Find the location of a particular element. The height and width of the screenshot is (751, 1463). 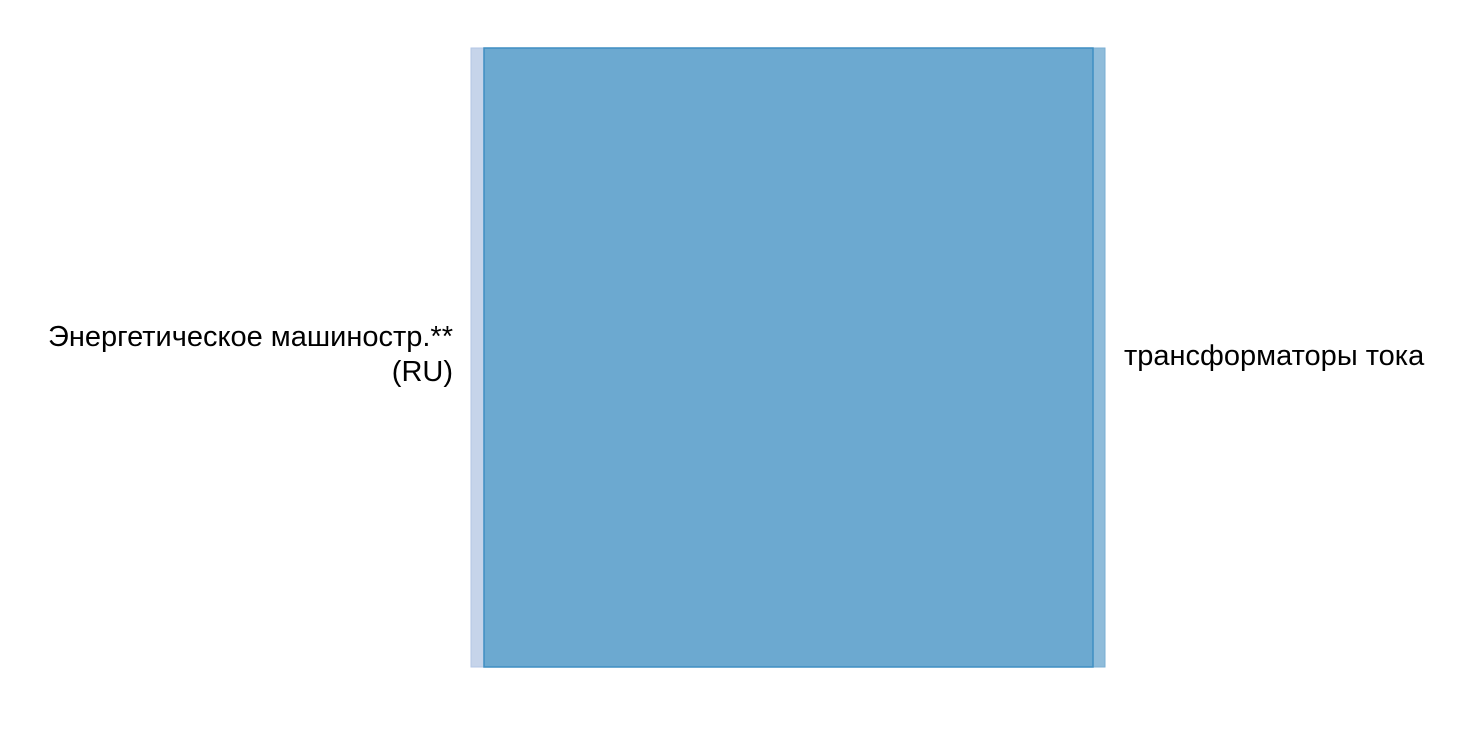

source-node-label-line-1: Энергетическое машиностр.** is located at coordinates (250, 337).